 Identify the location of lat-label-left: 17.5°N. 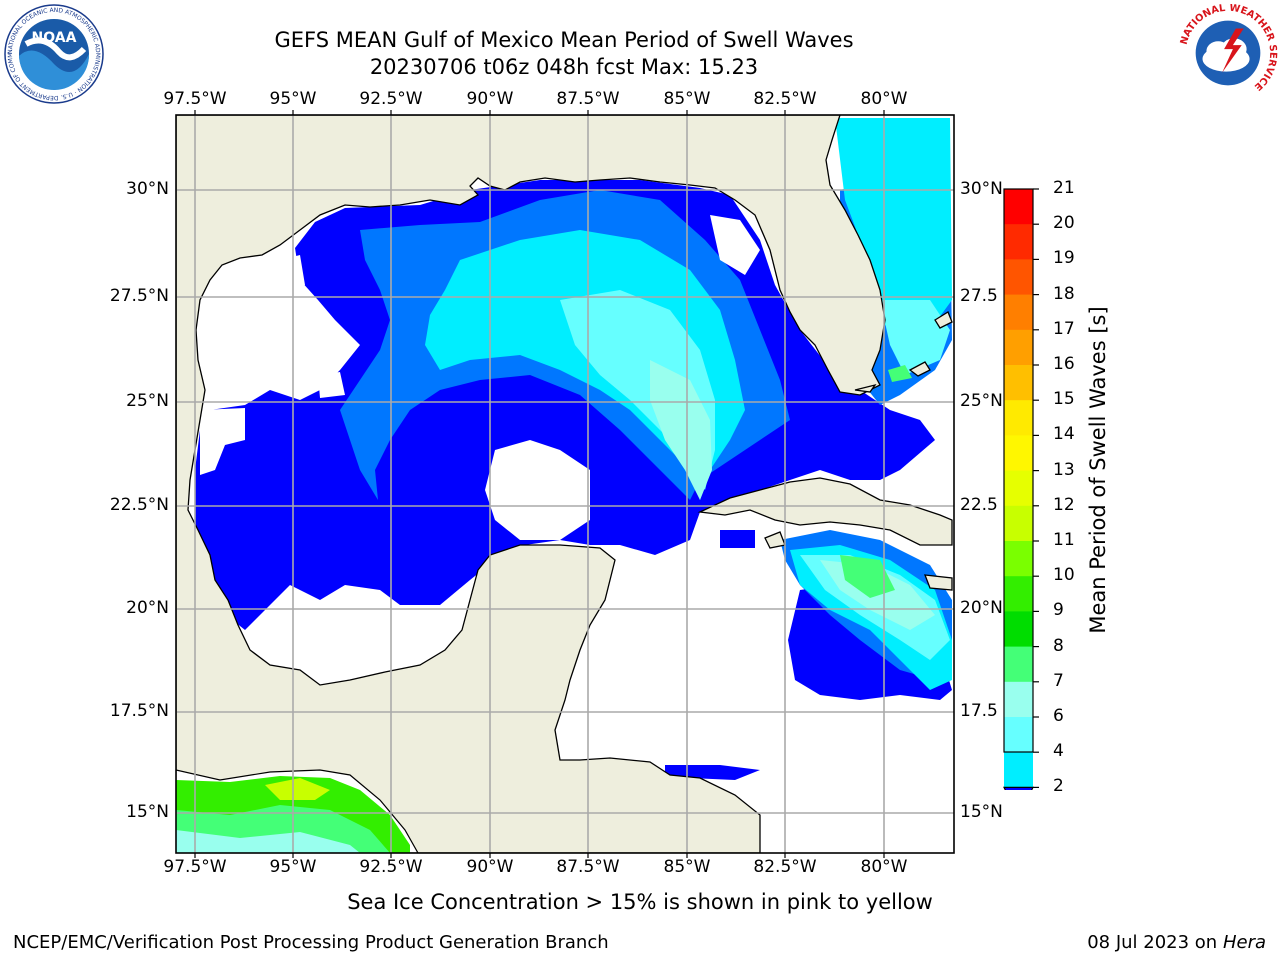
(139, 711).